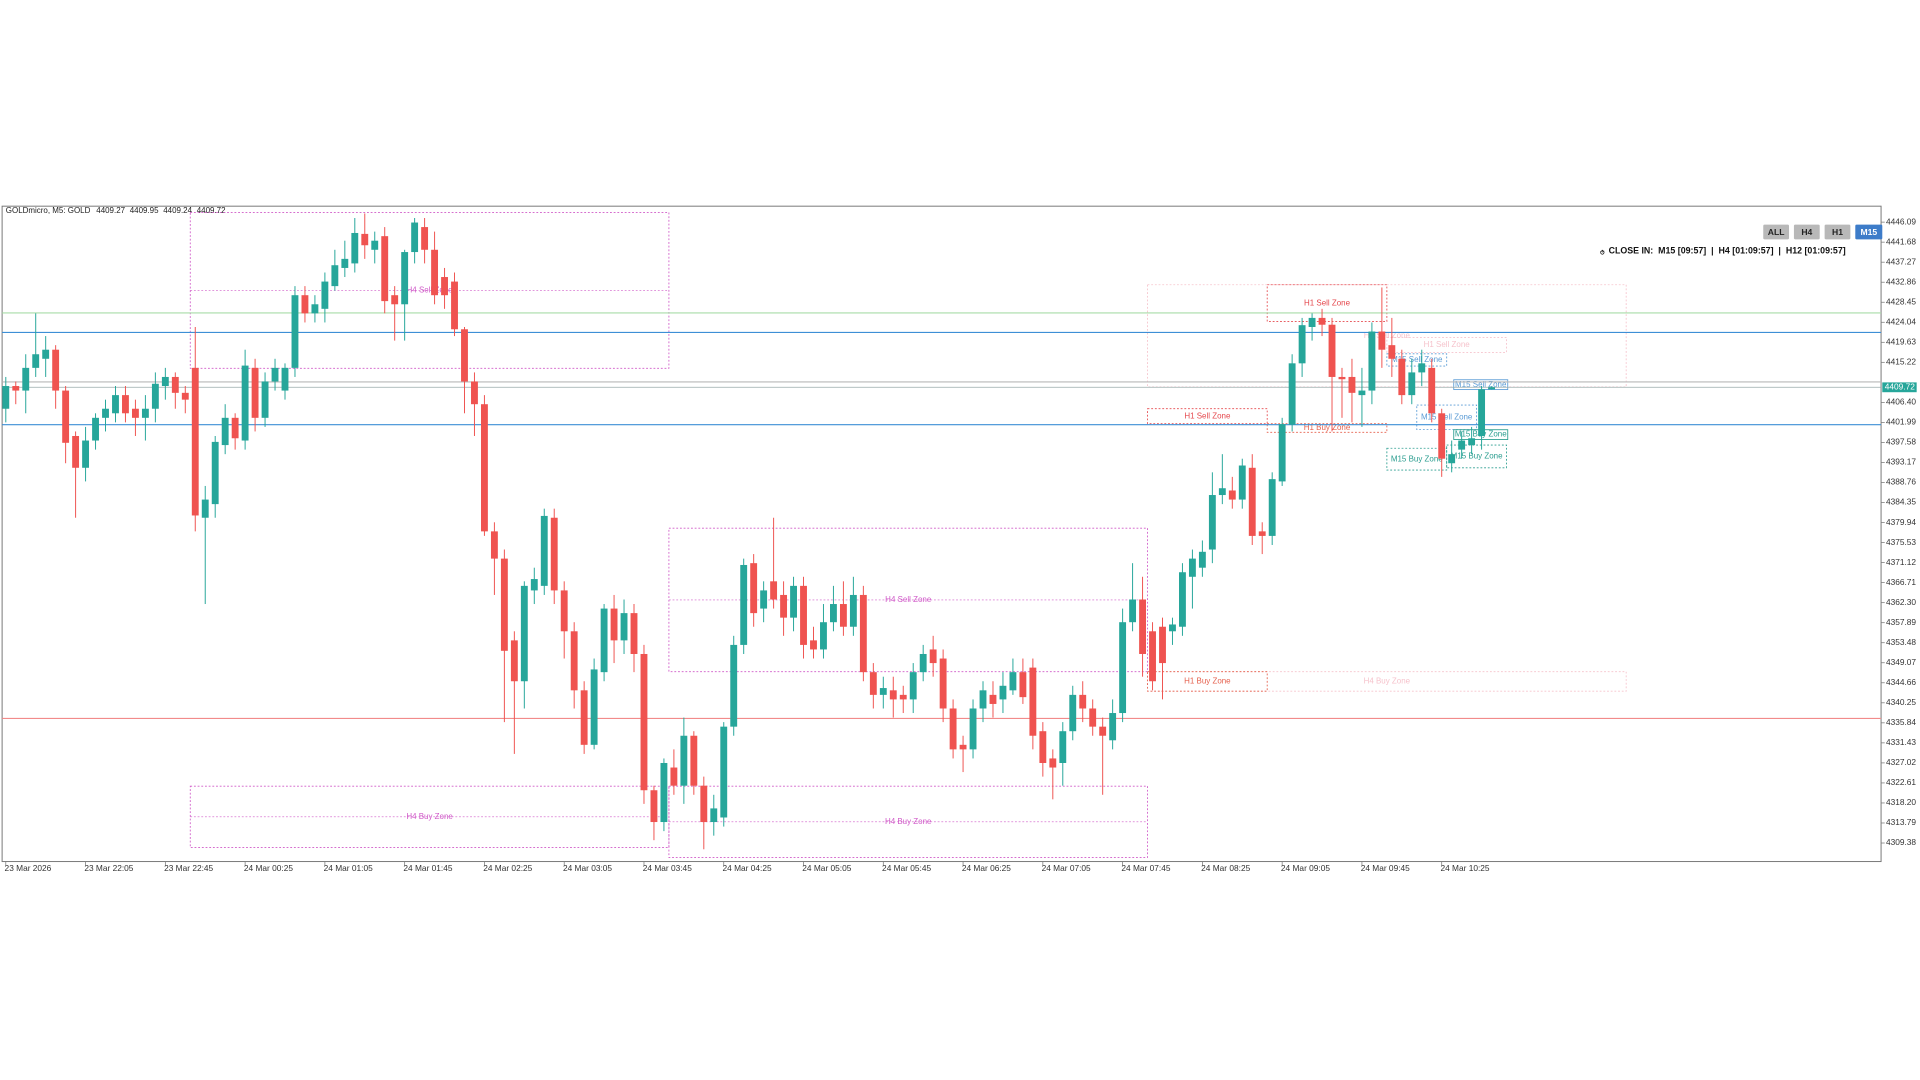  Describe the element at coordinates (1602, 252) in the screenshot. I see `clock-icon: ⏱` at that location.